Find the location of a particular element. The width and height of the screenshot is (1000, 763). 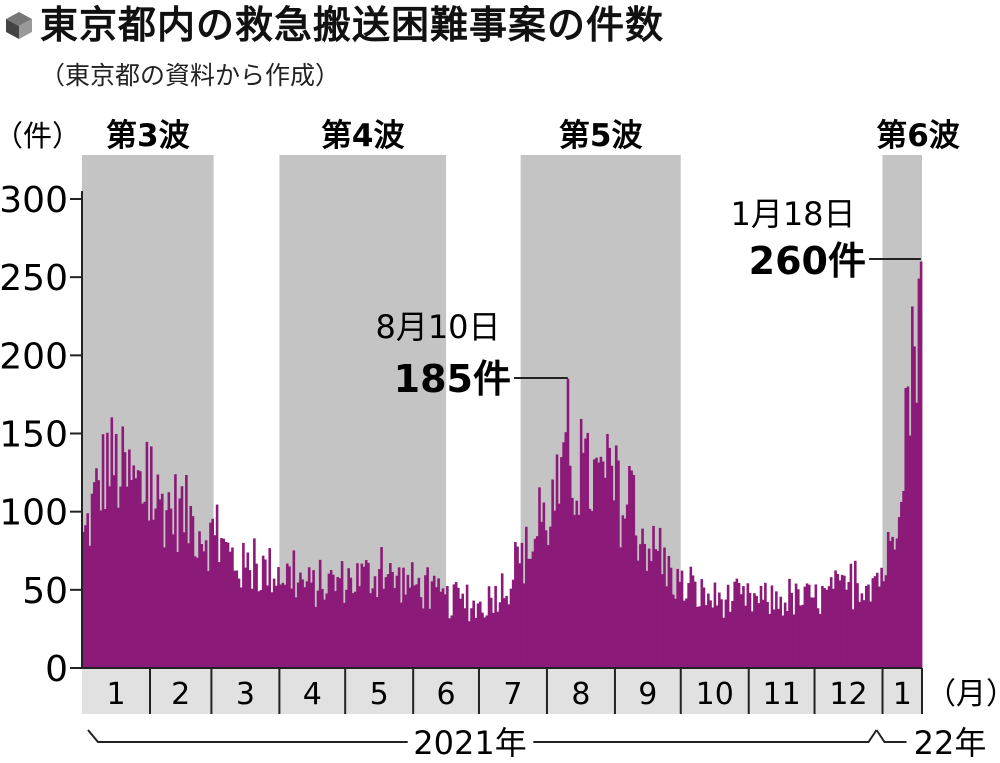

title-block: 東京都内の救急搬送困難事案の件数 is located at coordinates (334, 25).